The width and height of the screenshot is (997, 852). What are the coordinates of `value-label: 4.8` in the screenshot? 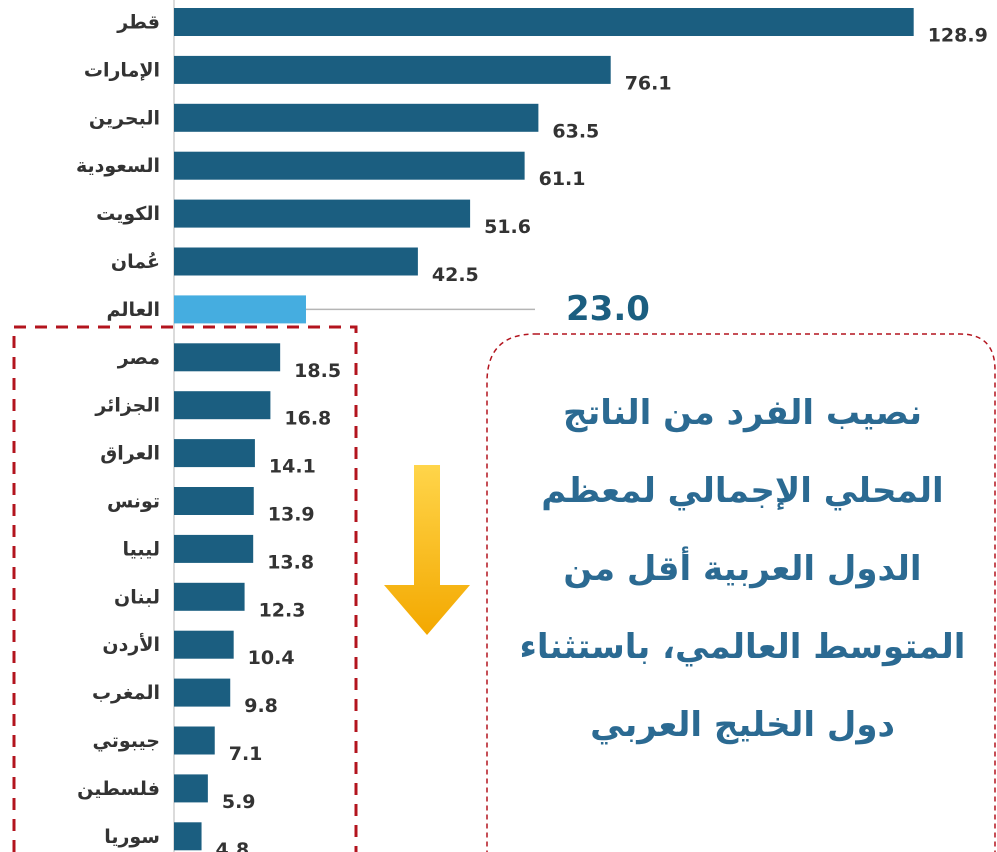 It's located at (233, 845).